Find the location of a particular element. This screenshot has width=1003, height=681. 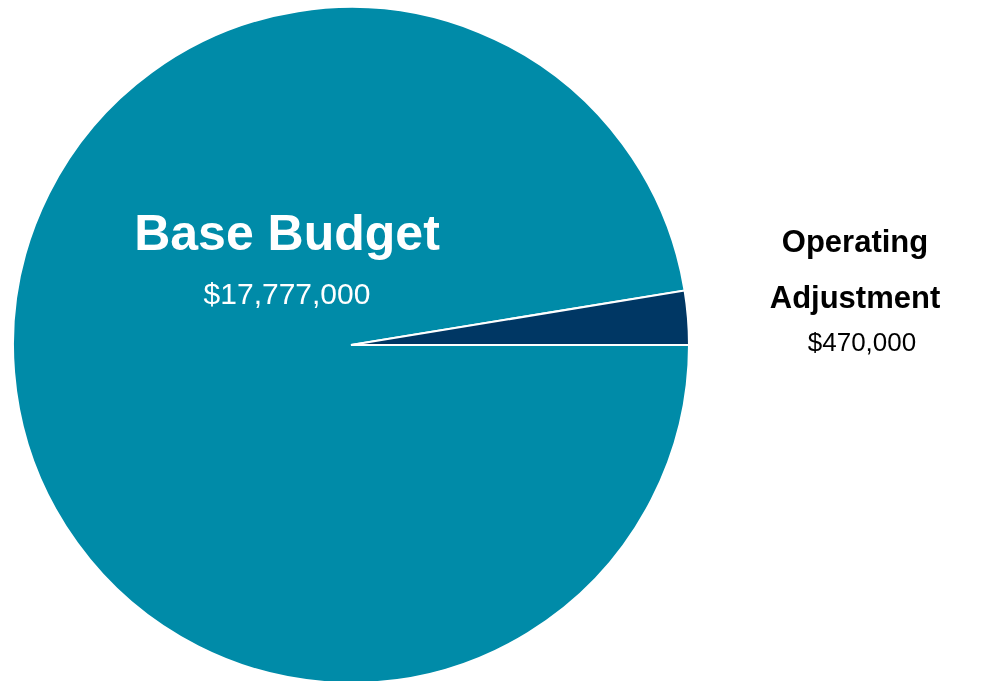

data-label: $470,000 is located at coordinates (862, 342).